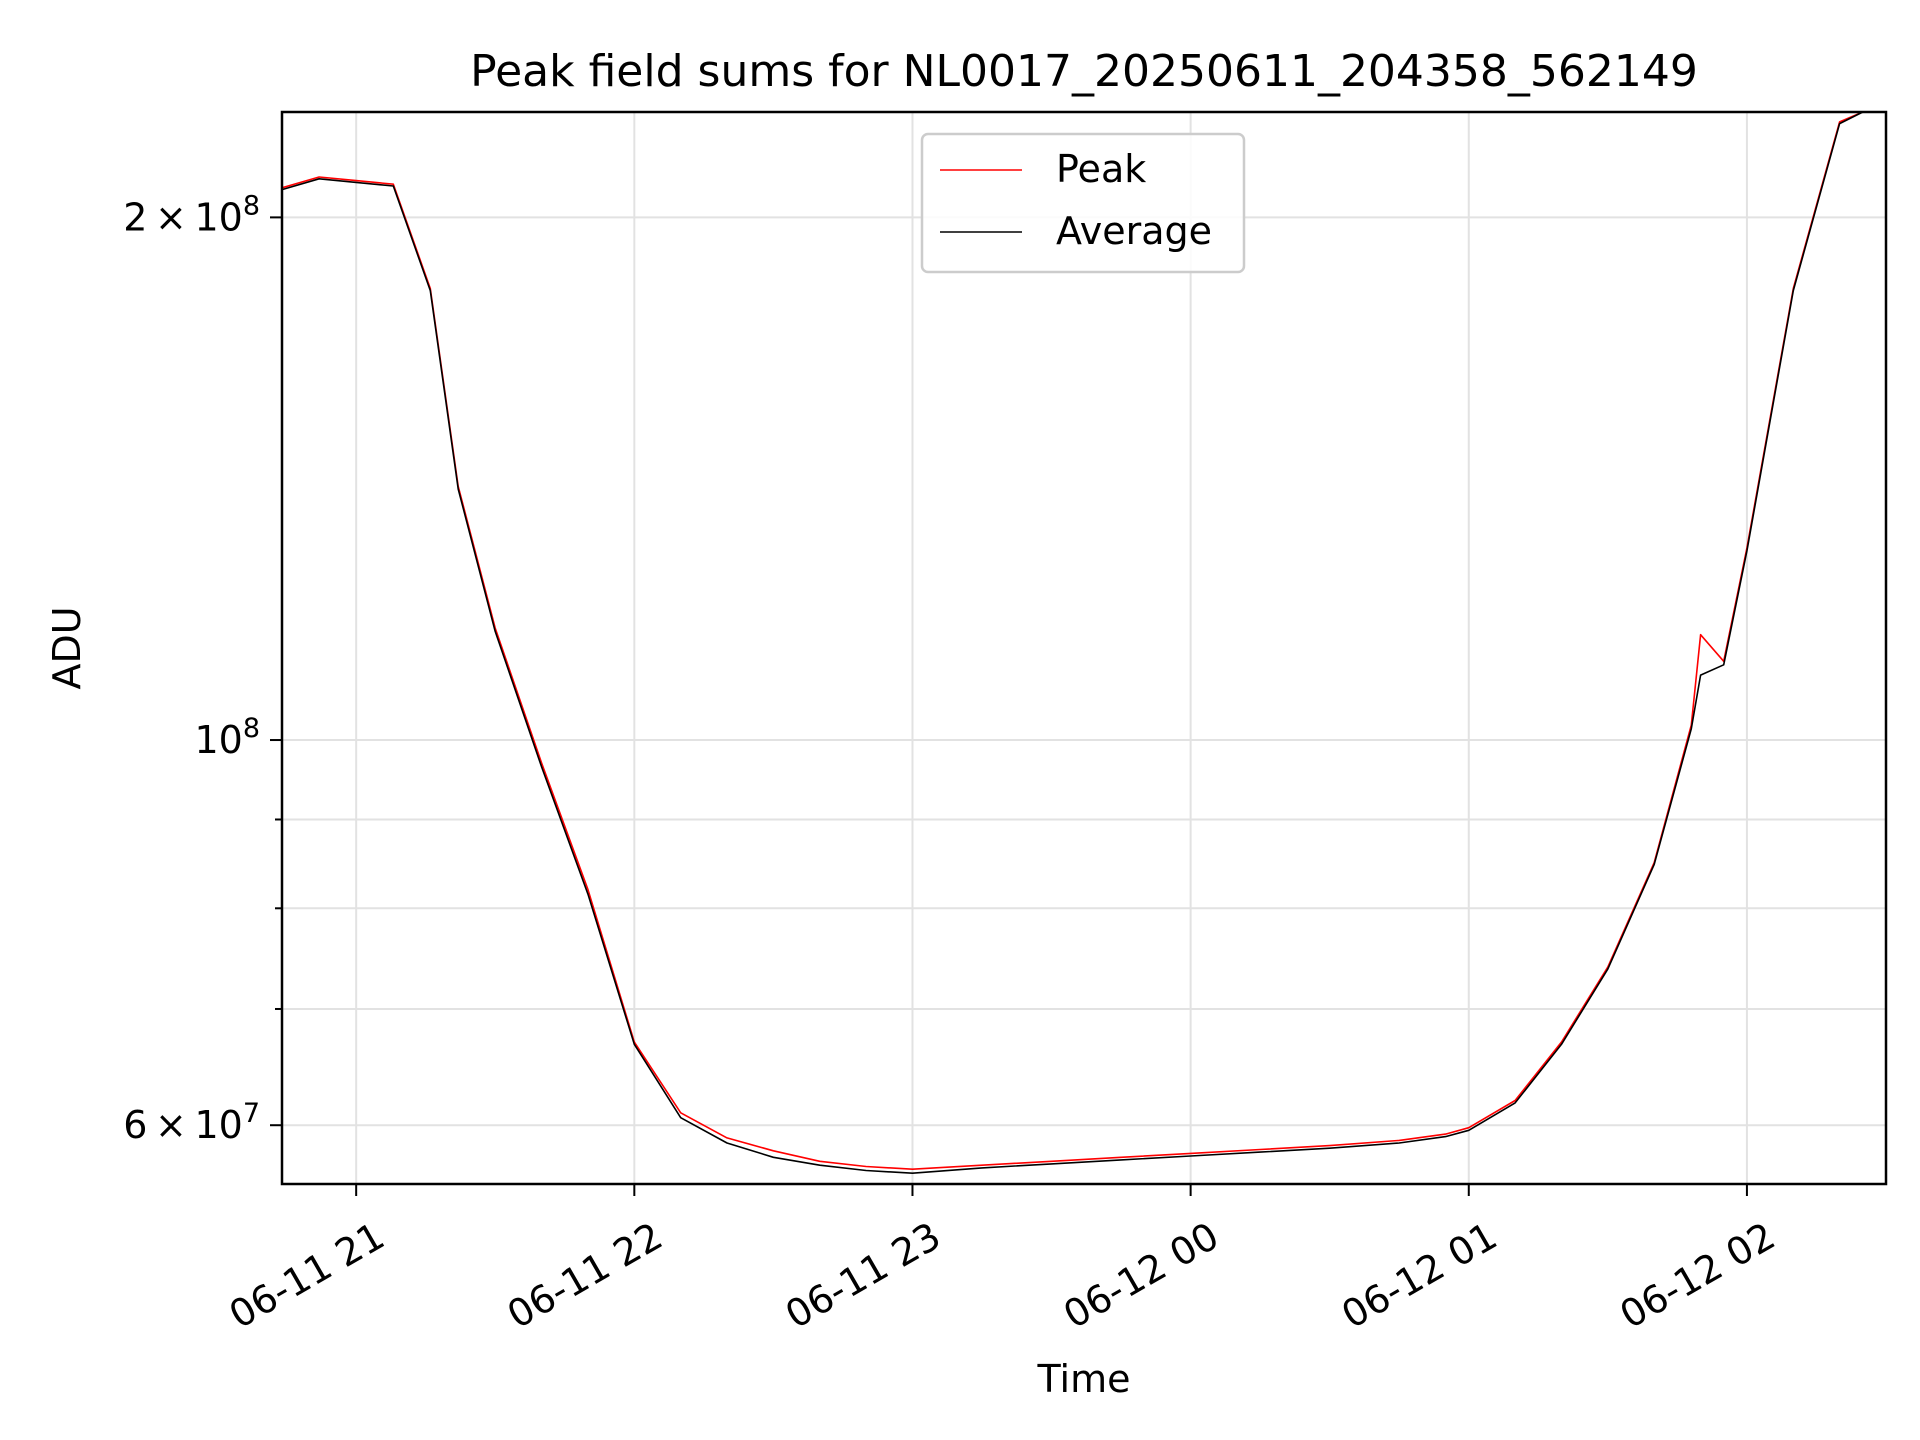  Describe the element at coordinates (307, 1276) in the screenshot. I see `x-tick-label: 06-11 21` at that location.